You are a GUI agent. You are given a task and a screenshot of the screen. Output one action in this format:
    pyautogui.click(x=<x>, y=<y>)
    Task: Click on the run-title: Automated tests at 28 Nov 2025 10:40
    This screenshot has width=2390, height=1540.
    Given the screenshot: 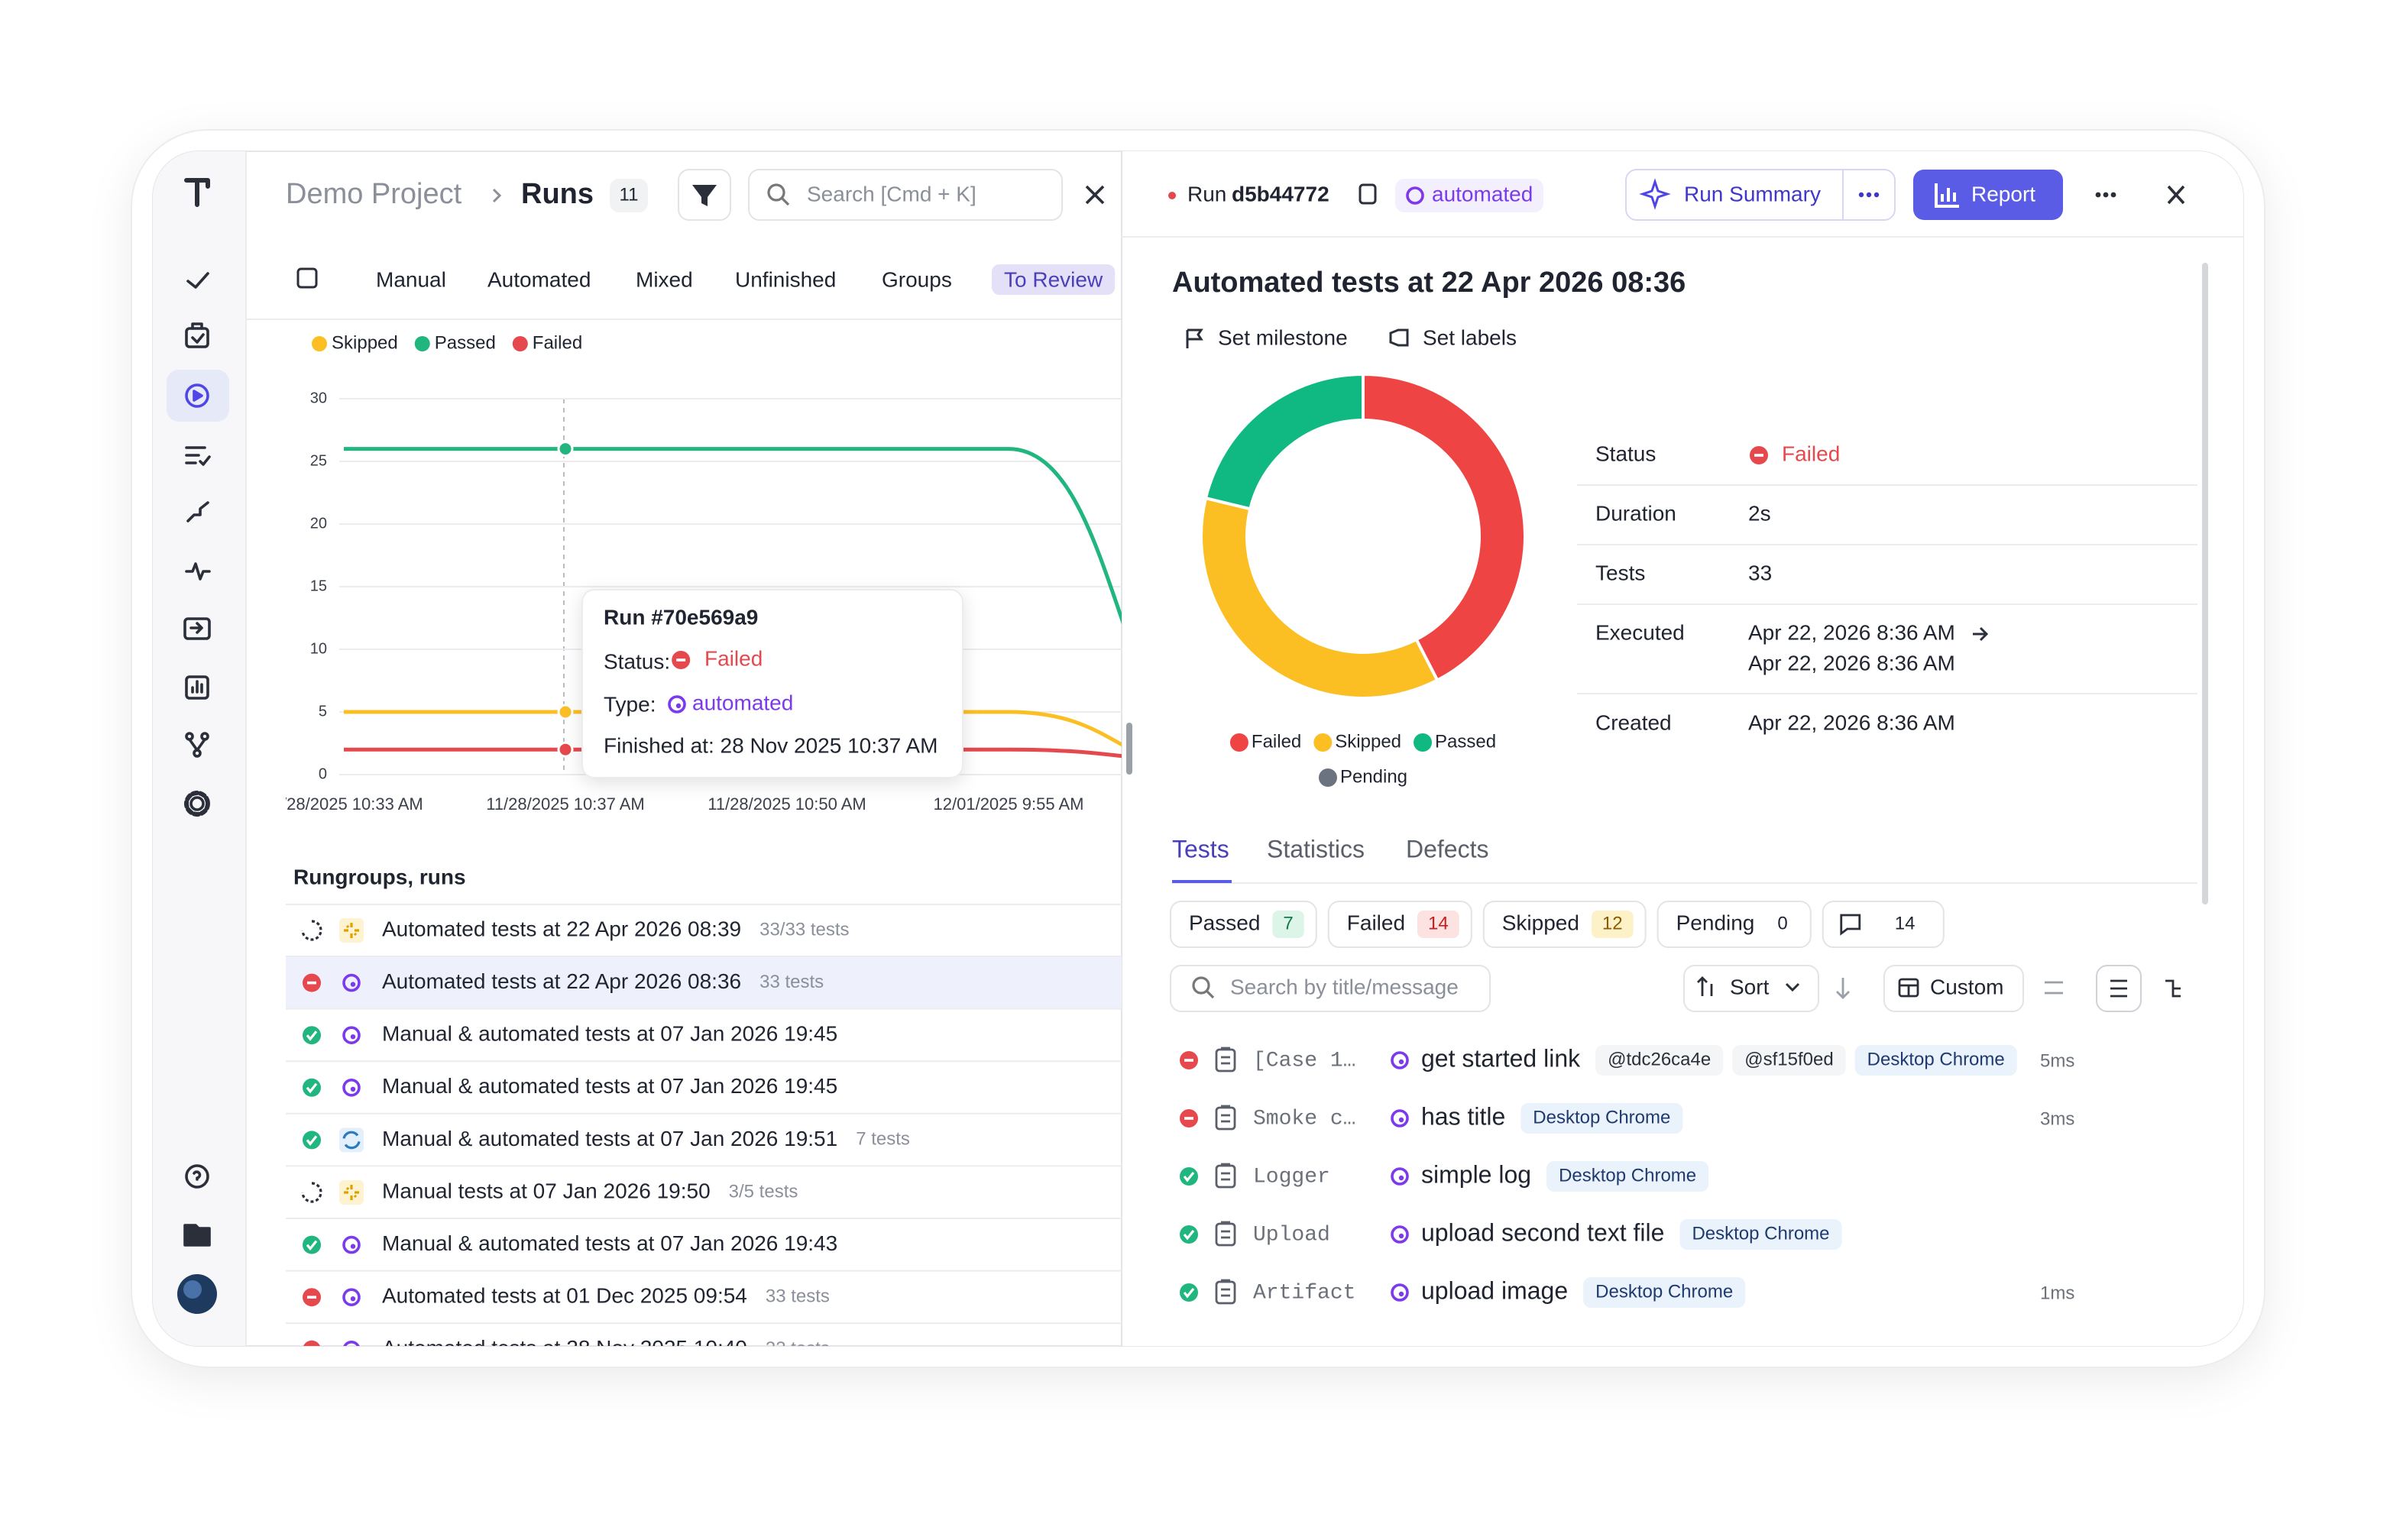 What is the action you would take?
    pyautogui.click(x=564, y=1348)
    